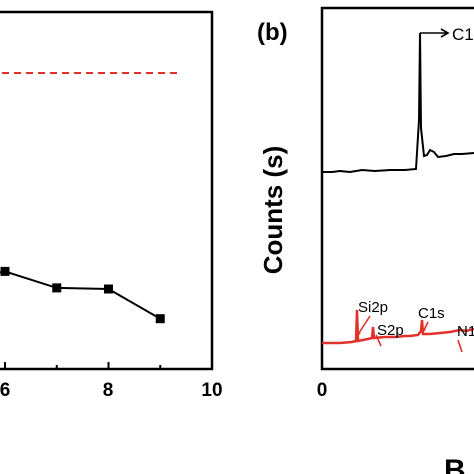 The height and width of the screenshot is (474, 474). What do you see at coordinates (455, 464) in the screenshot?
I see `panel-b-x-axis-label: B` at bounding box center [455, 464].